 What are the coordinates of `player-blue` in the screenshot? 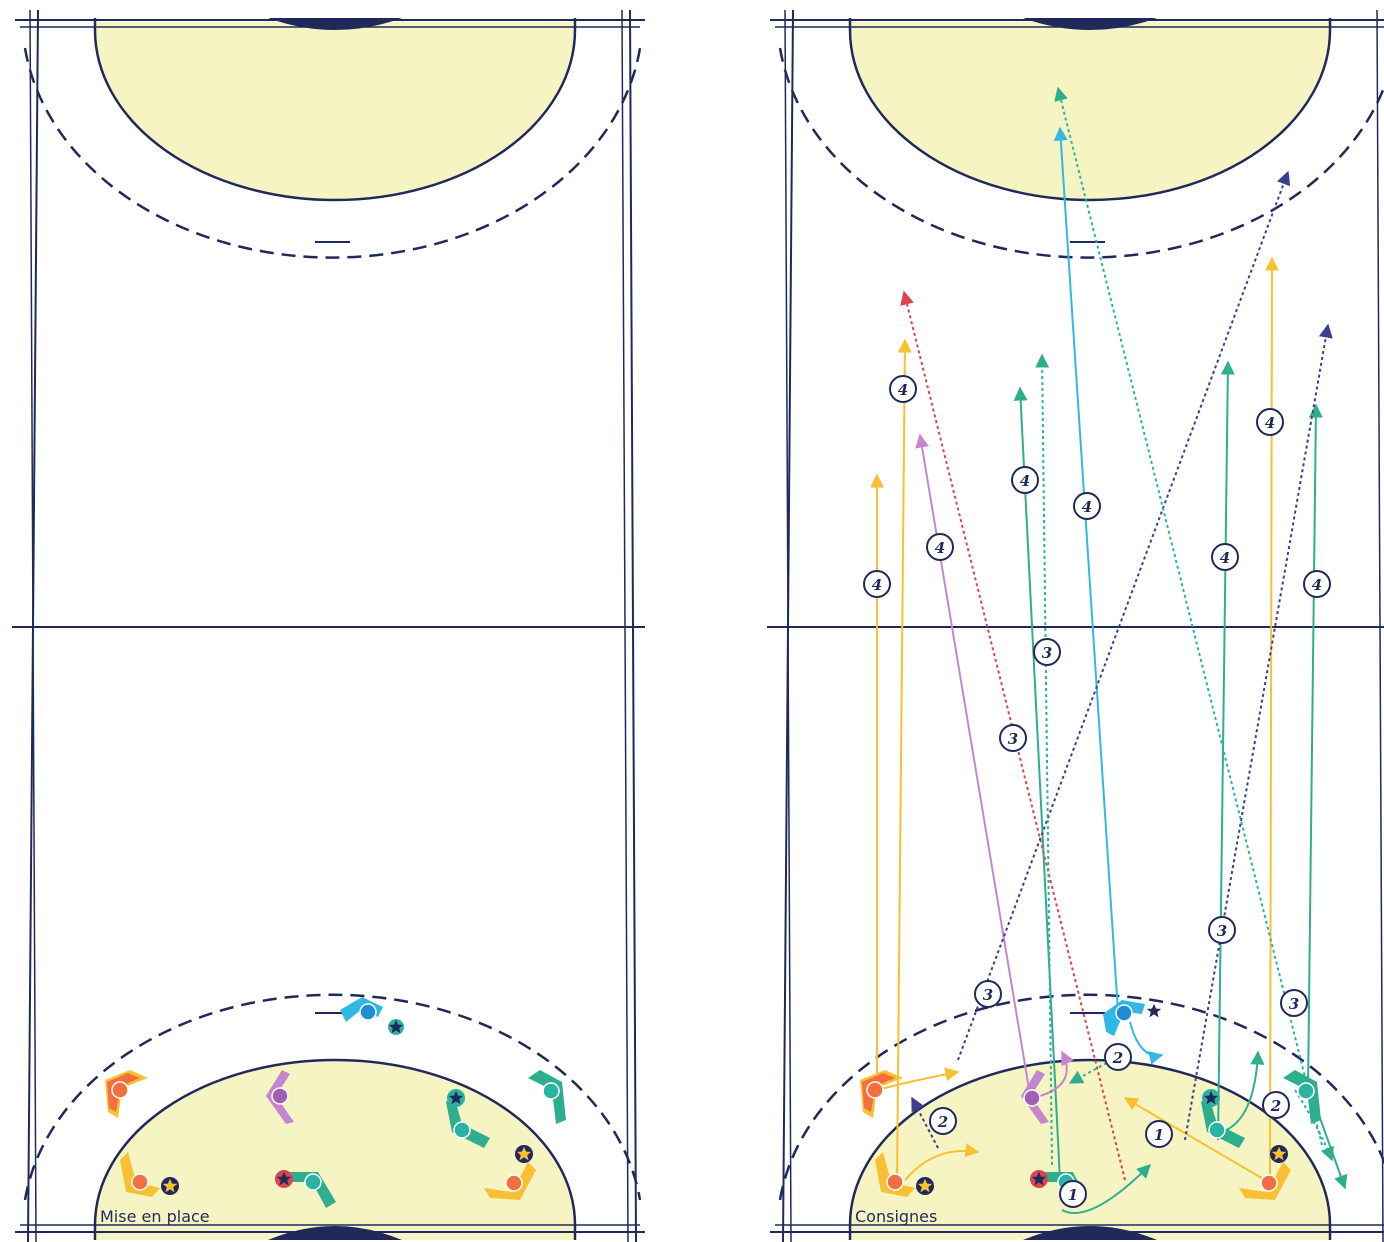 It's located at (372, 1016).